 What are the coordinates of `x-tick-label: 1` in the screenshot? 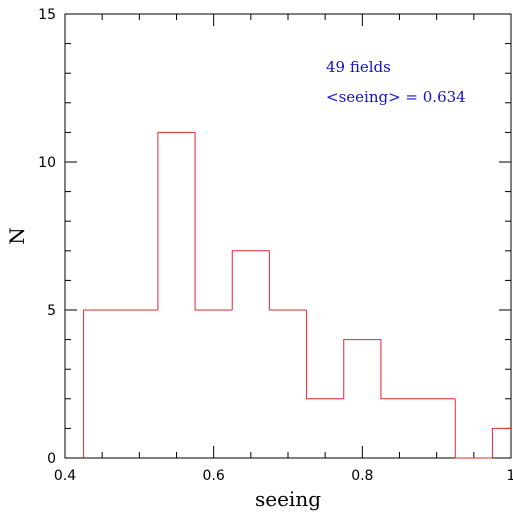 It's located at (510, 476).